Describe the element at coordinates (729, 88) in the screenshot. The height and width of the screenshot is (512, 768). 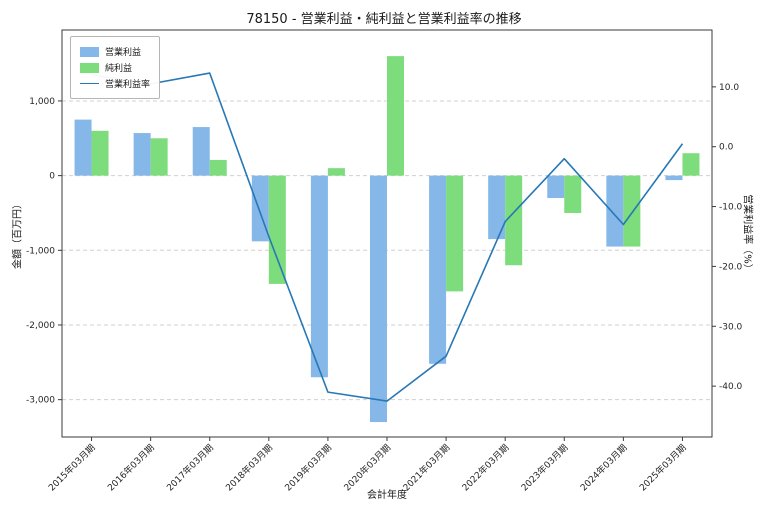
I see `y-right-tick-label: 10.0` at that location.